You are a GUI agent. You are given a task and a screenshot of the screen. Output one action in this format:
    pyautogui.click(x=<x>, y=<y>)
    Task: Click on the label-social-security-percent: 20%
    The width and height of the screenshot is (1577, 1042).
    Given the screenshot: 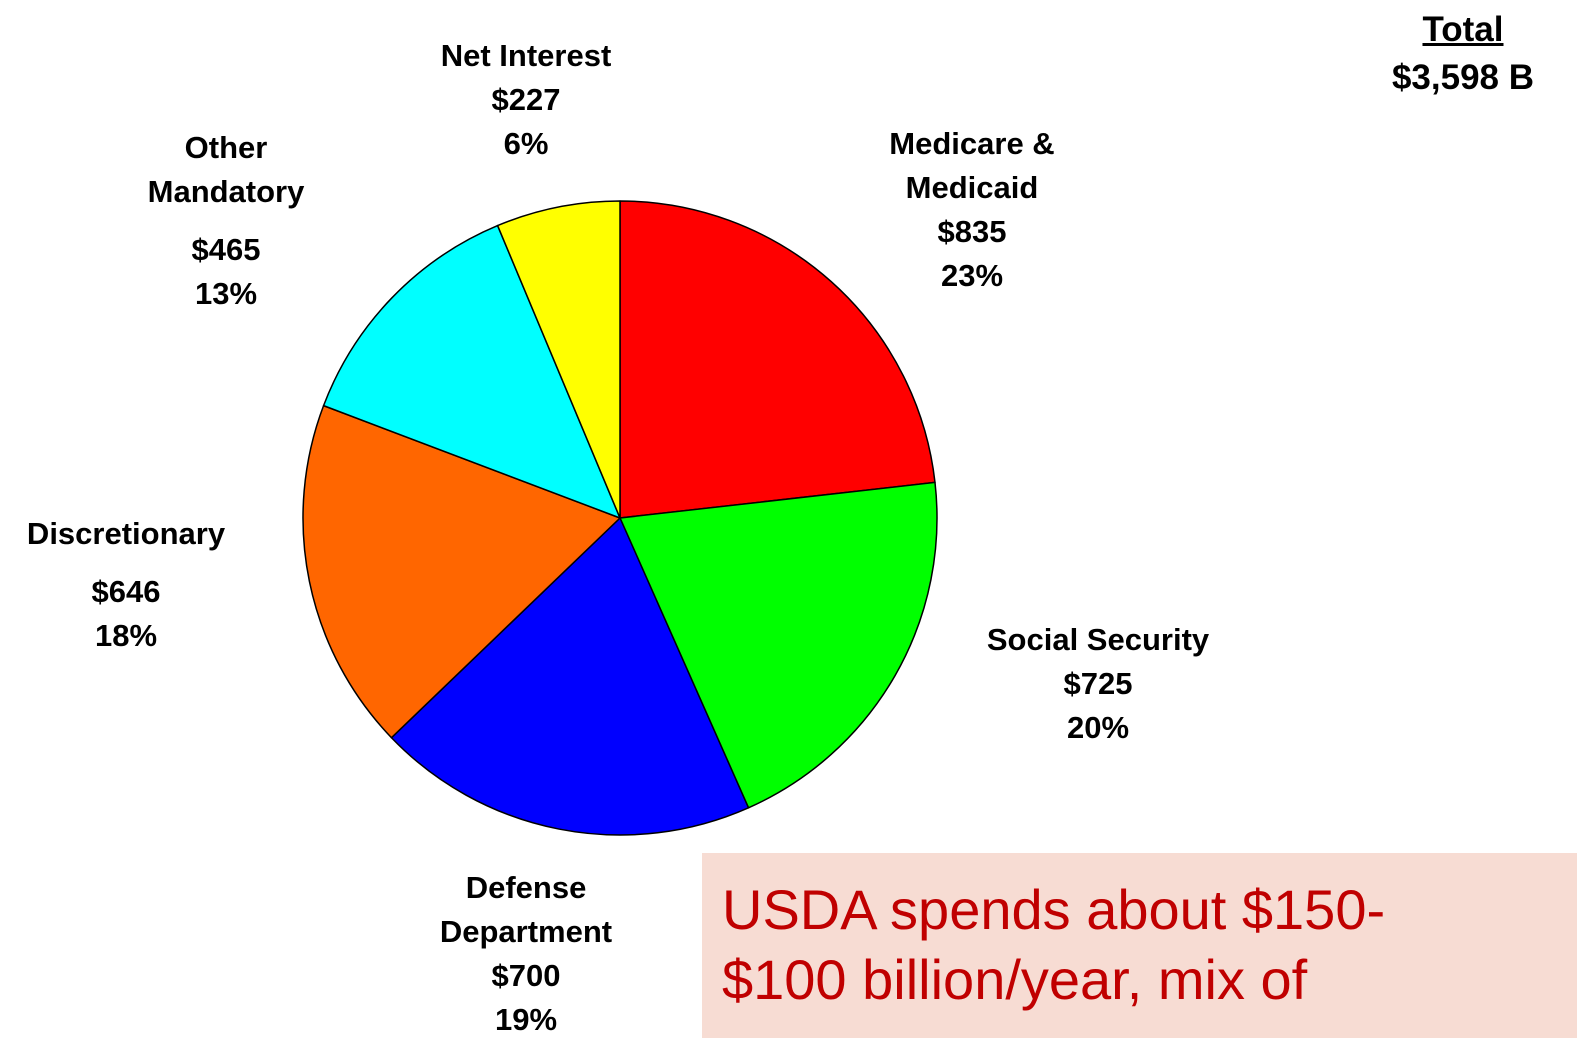 What is the action you would take?
    pyautogui.click(x=1098, y=727)
    